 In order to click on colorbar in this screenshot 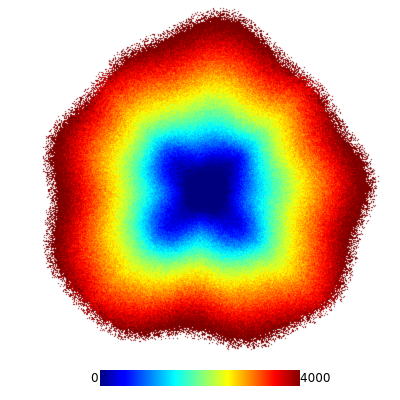, I will do `click(200, 378)`.